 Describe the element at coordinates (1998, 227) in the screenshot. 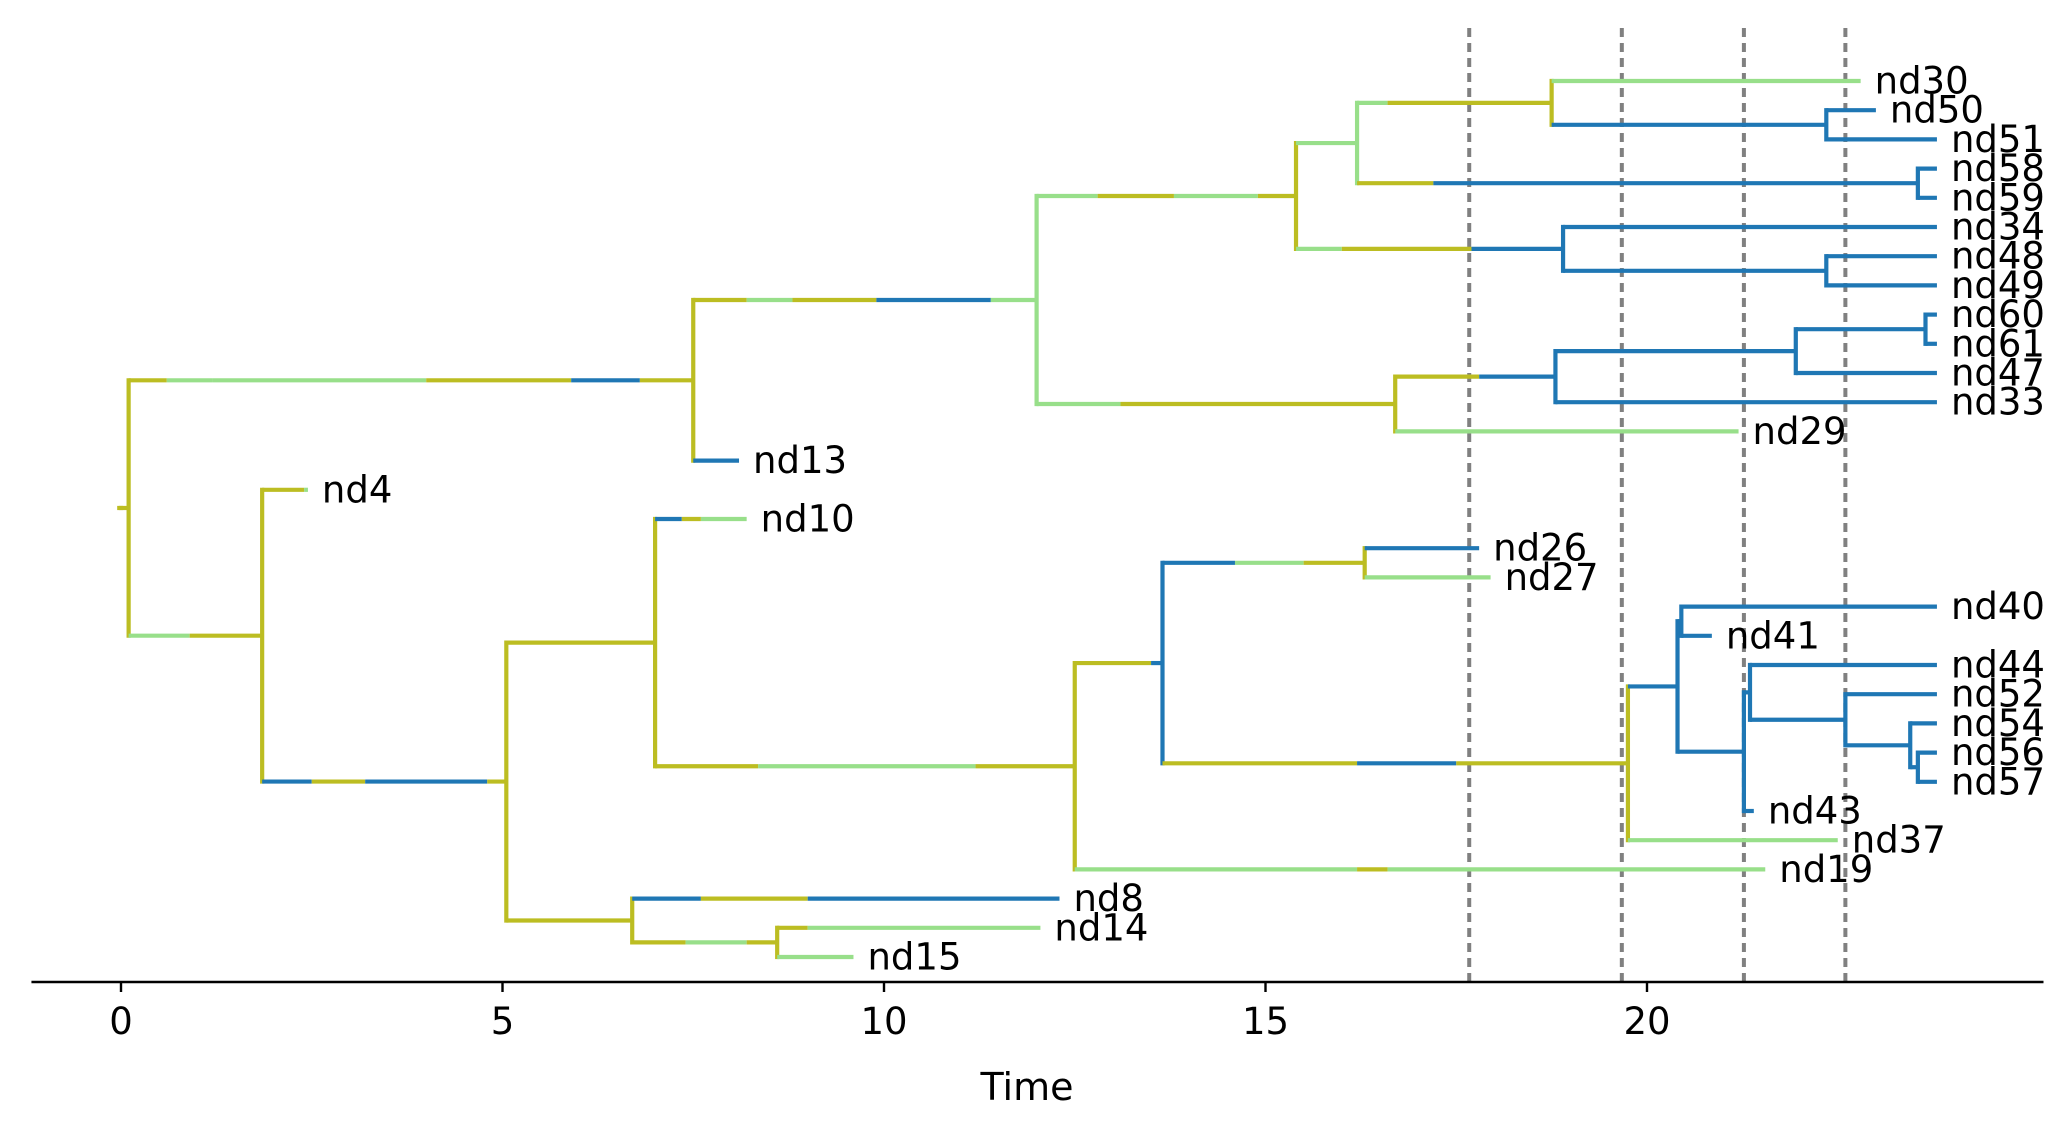

I see `tip-label: nd34` at that location.